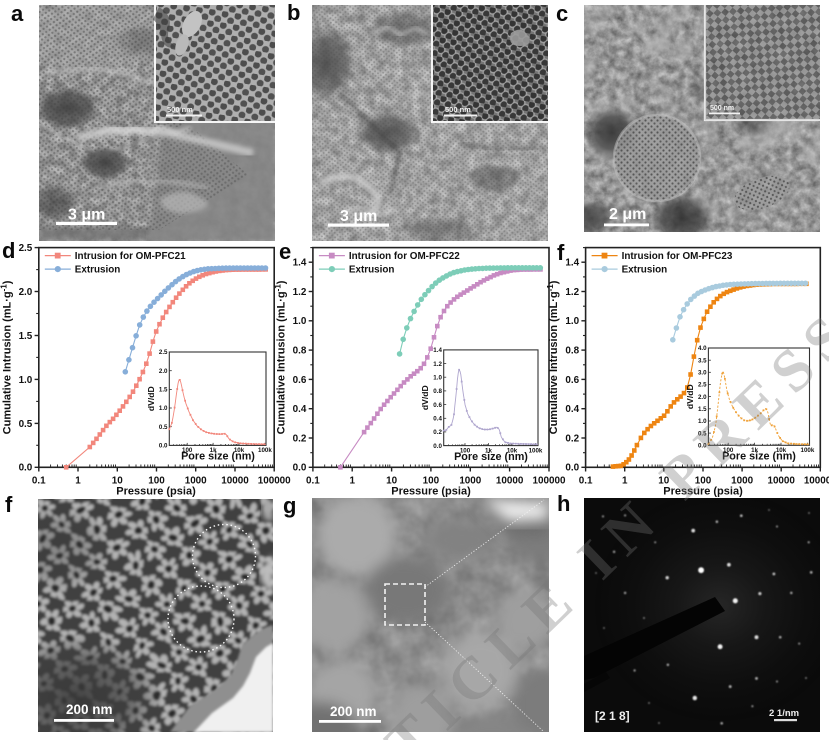  What do you see at coordinates (130, 256) in the screenshot?
I see `svg-text: Intrusion for OM-PFC21` at bounding box center [130, 256].